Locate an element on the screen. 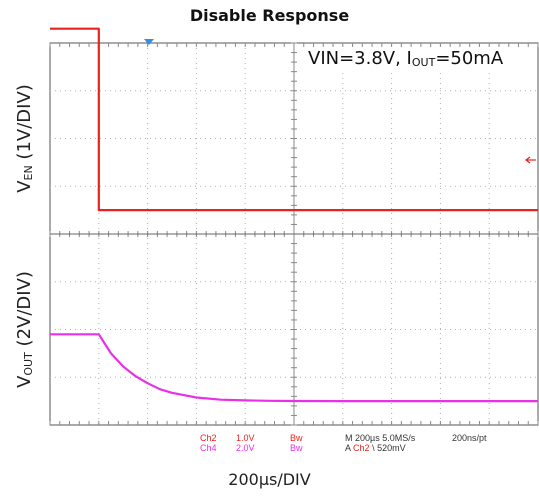 Image resolution: width=539 pixels, height=497 pixels. trigger-position-marker is located at coordinates (149, 42).